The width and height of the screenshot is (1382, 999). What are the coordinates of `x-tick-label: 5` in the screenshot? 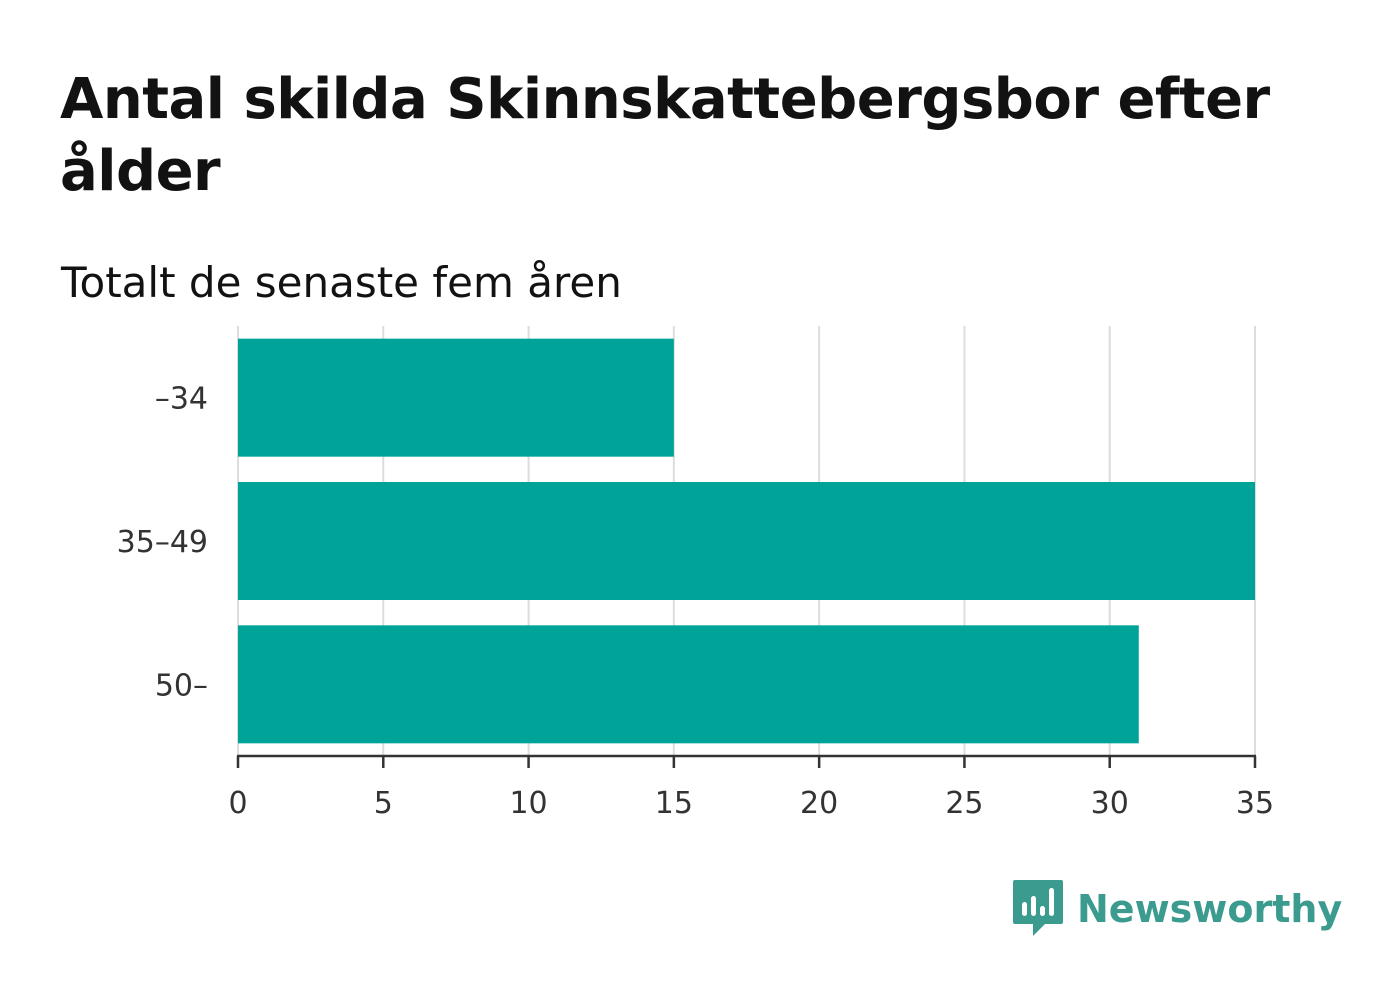 It's located at (383, 803).